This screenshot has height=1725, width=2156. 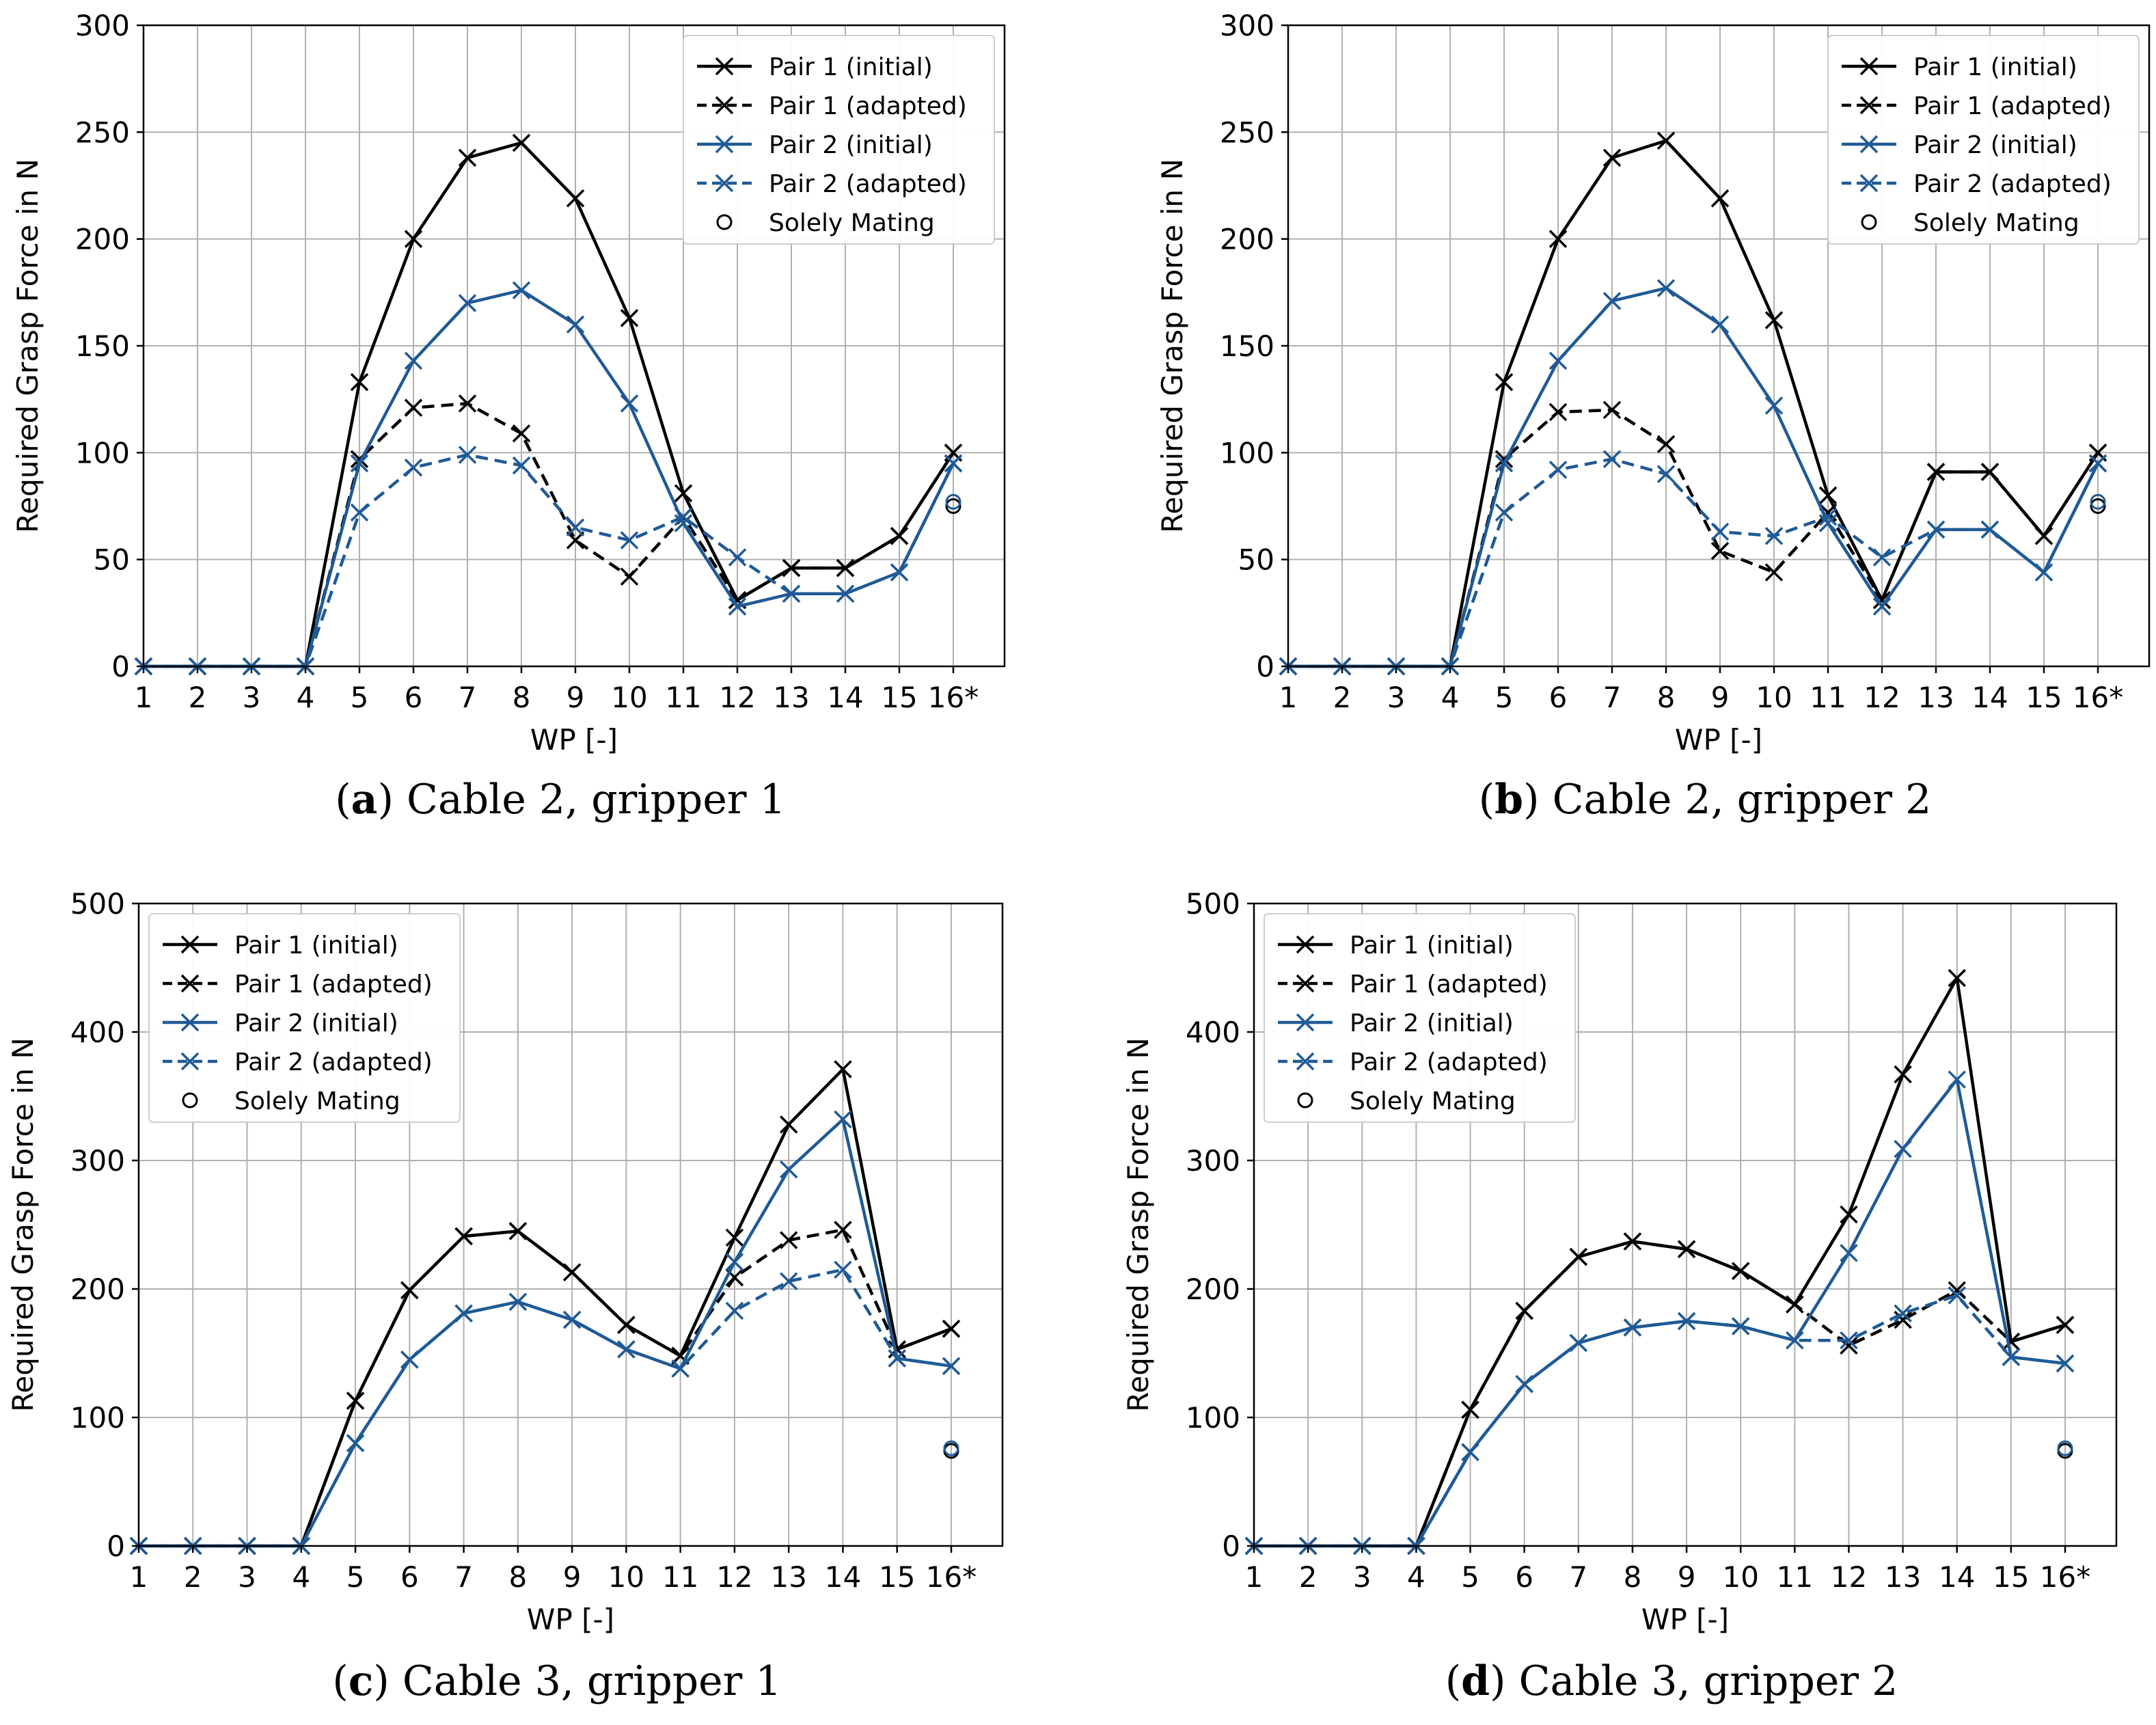 What do you see at coordinates (522, 697) in the screenshot?
I see `x-tick-label: 8` at bounding box center [522, 697].